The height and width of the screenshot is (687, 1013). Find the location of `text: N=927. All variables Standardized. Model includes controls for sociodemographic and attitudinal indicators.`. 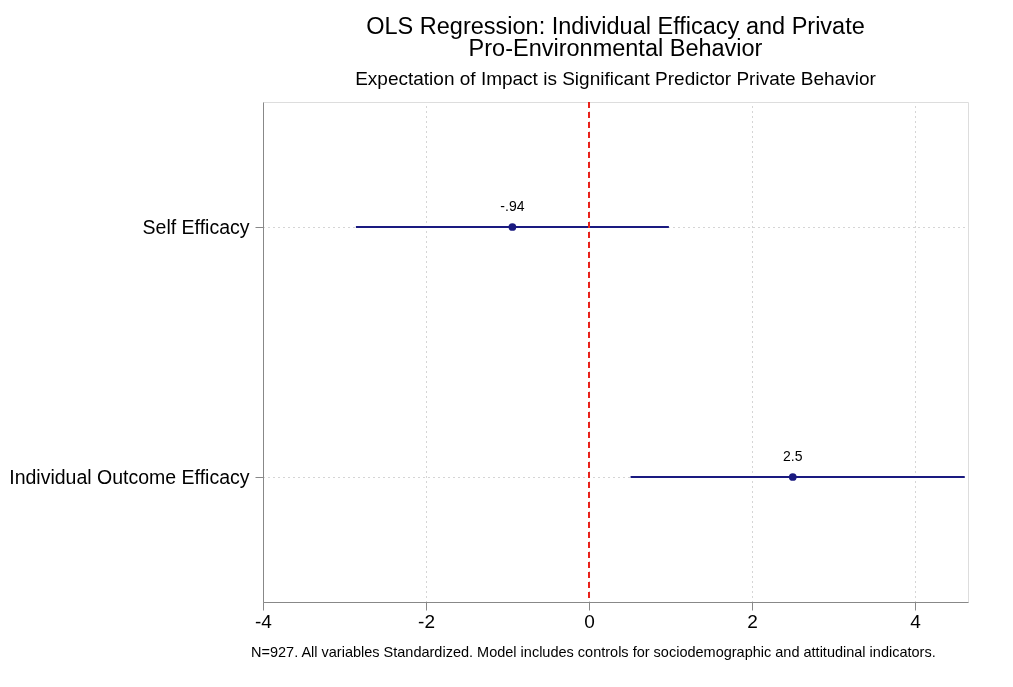

text: N=927. All variables Standardized. Model includes controls for sociodemographic and attitudinal indicators. is located at coordinates (593, 652).